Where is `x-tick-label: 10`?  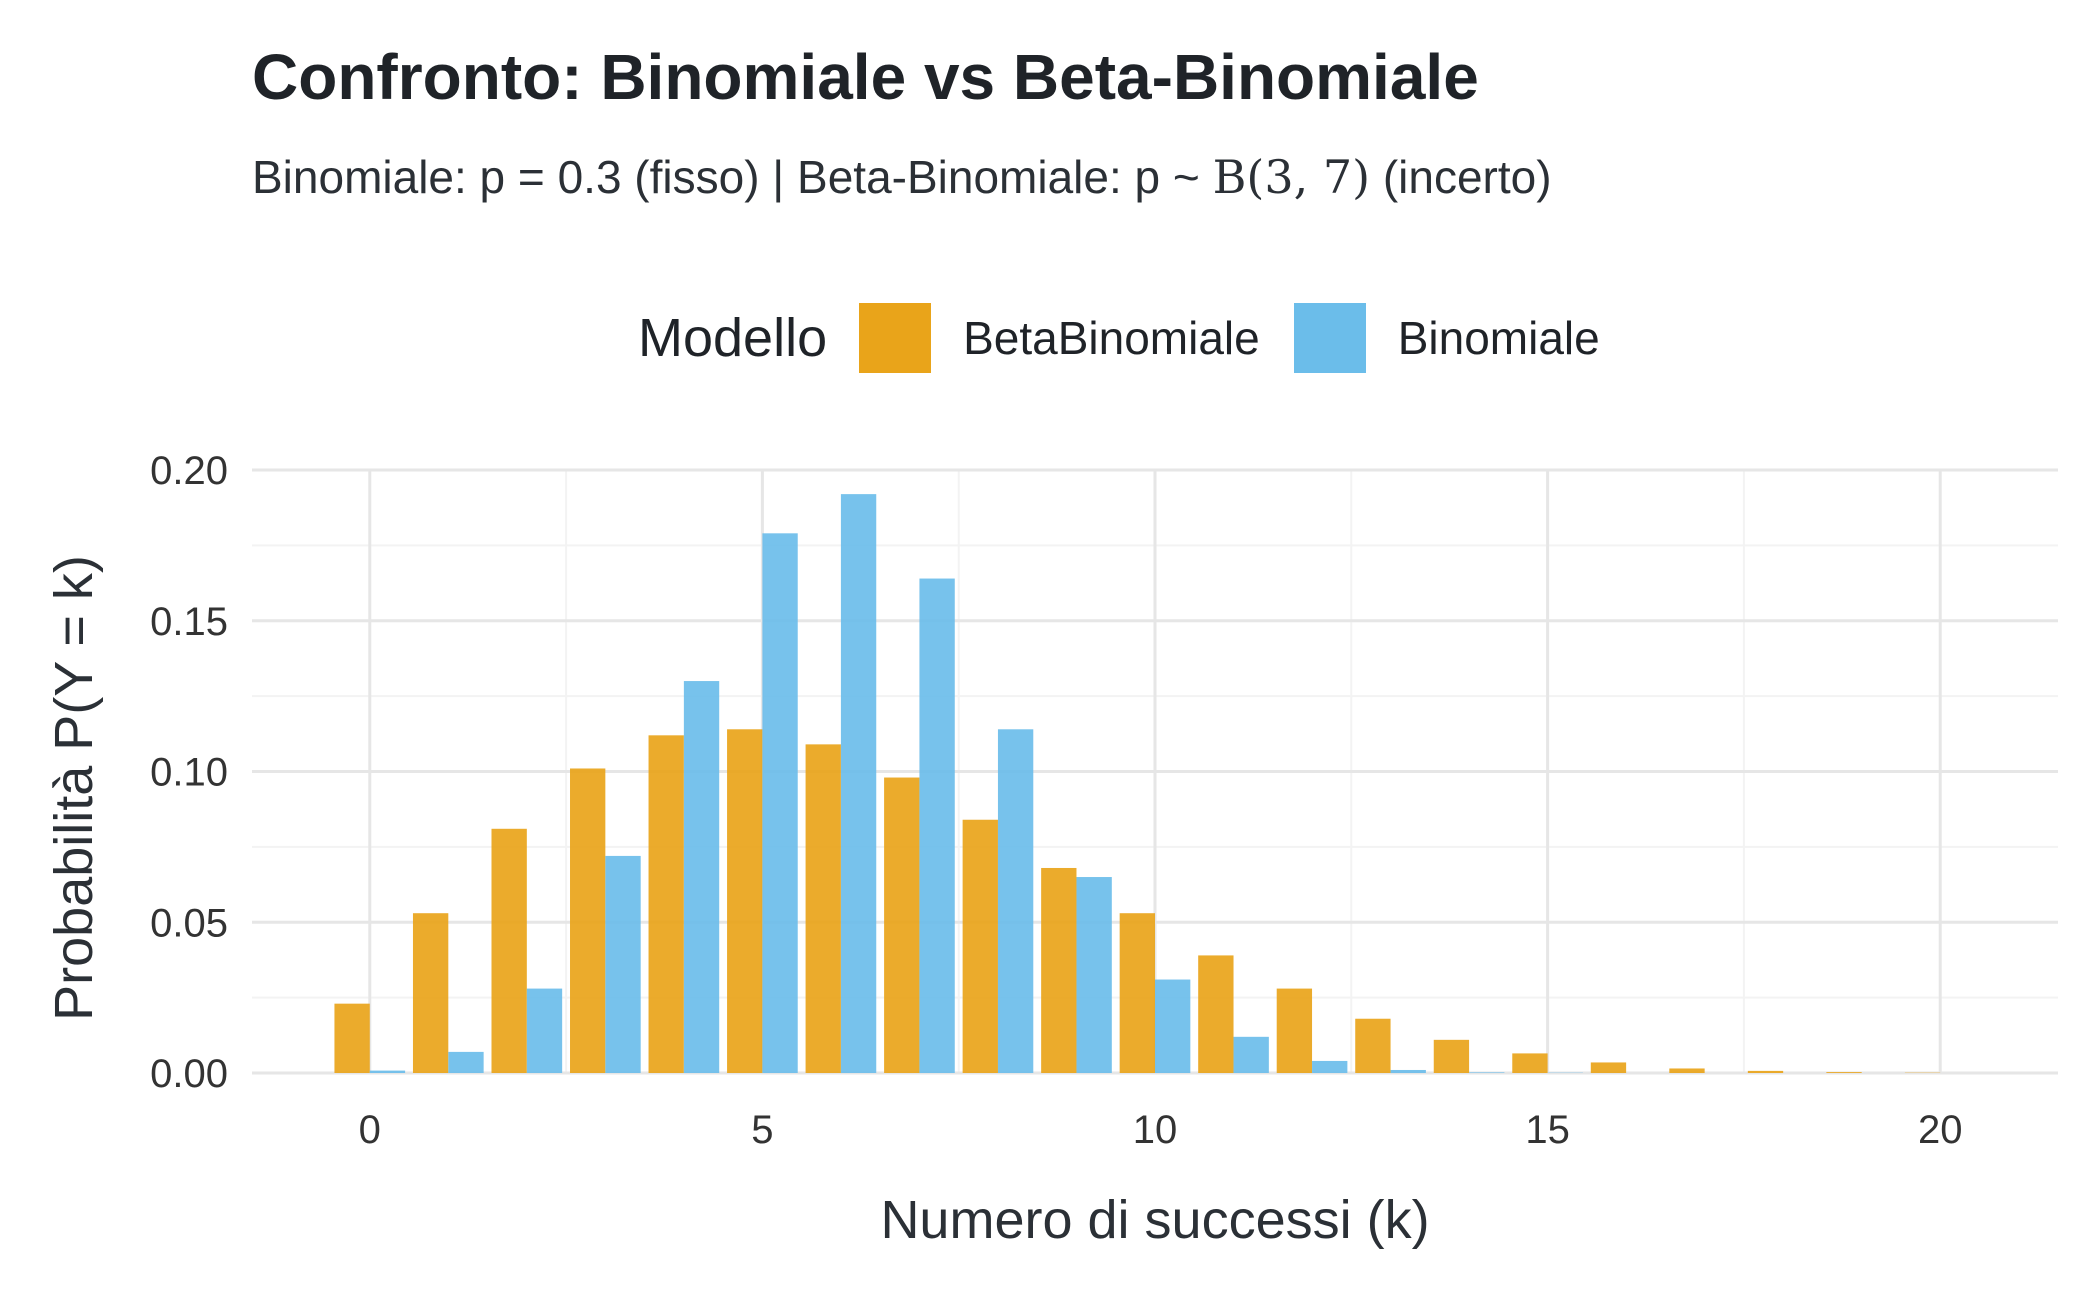 x-tick-label: 10 is located at coordinates (1155, 1130).